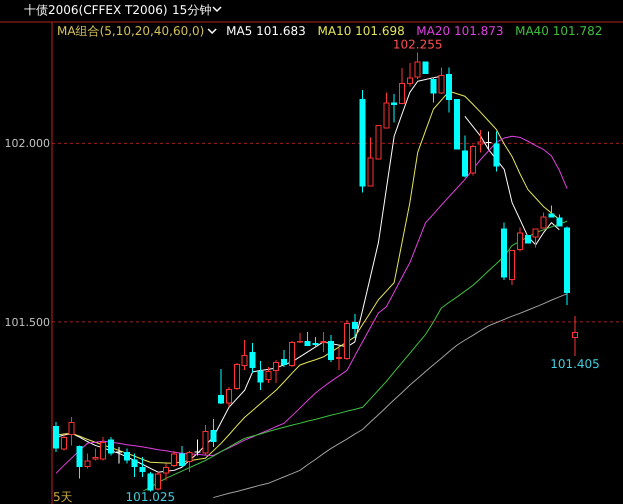 The image size is (623, 504). Describe the element at coordinates (417, 44) in the screenshot. I see `annotation: 102.255` at that location.